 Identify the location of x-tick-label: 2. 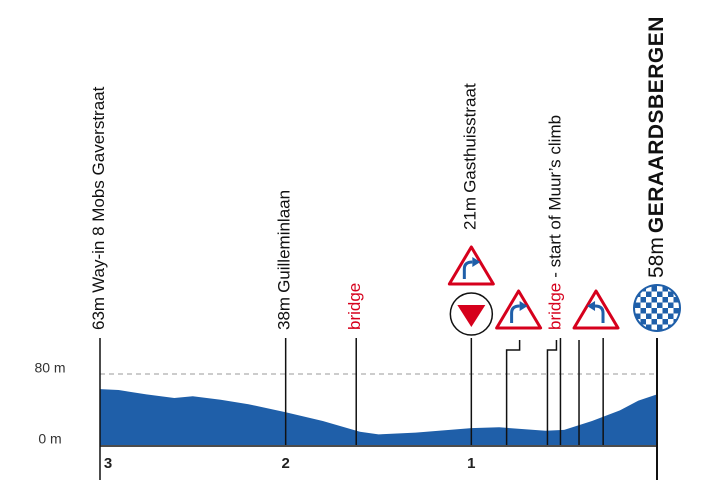
(285, 463).